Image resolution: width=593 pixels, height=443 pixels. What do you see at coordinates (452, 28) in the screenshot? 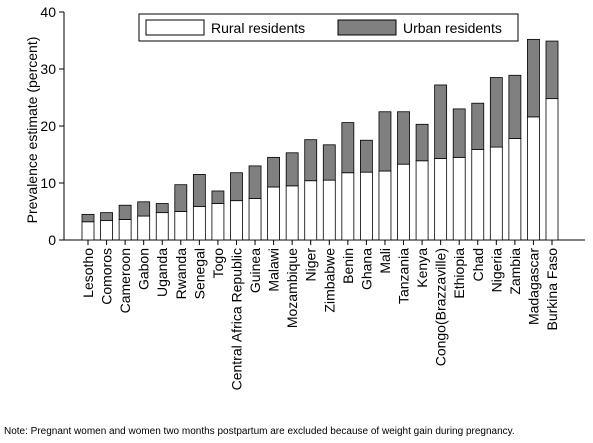
I see `legend-label: Urban residents` at bounding box center [452, 28].